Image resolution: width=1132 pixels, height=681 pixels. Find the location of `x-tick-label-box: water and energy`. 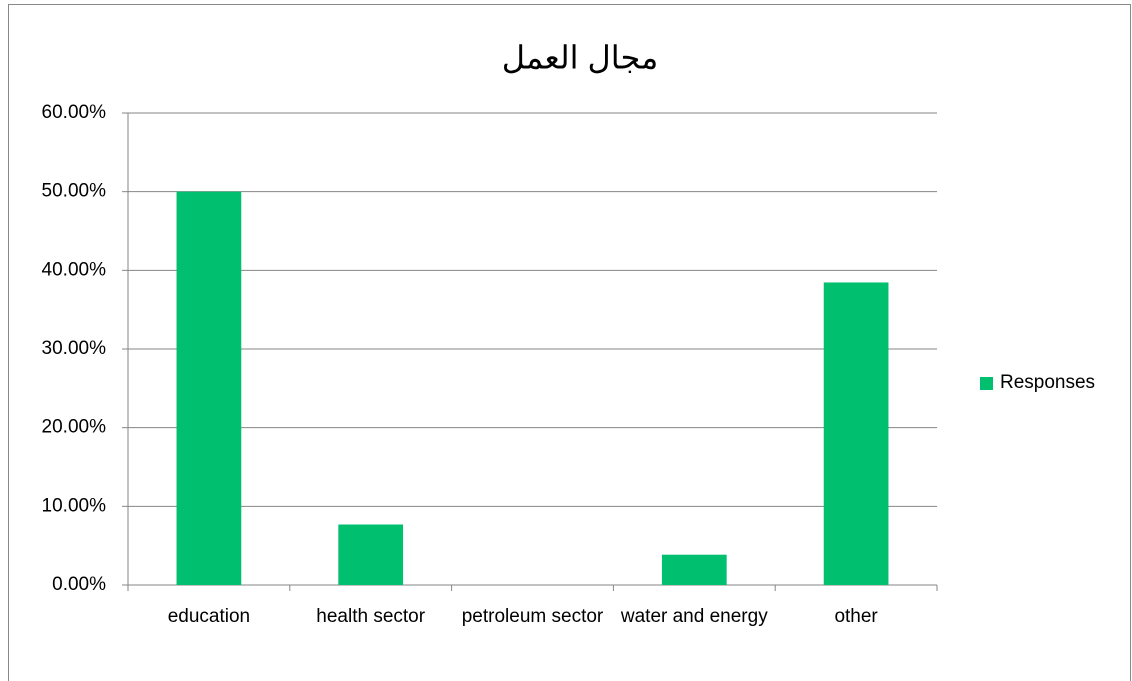

x-tick-label-box: water and energy is located at coordinates (694, 616).